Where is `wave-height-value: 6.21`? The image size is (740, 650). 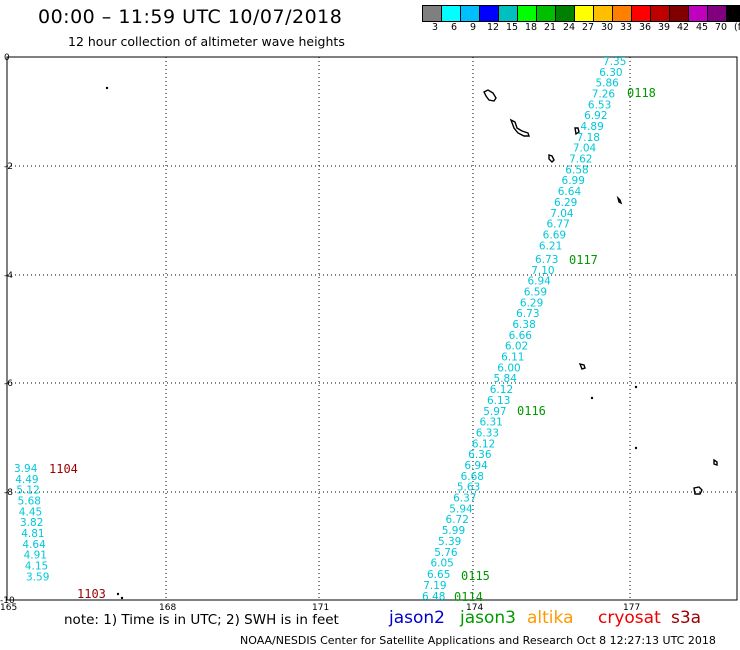
wave-height-value: 6.21 is located at coordinates (550, 246).